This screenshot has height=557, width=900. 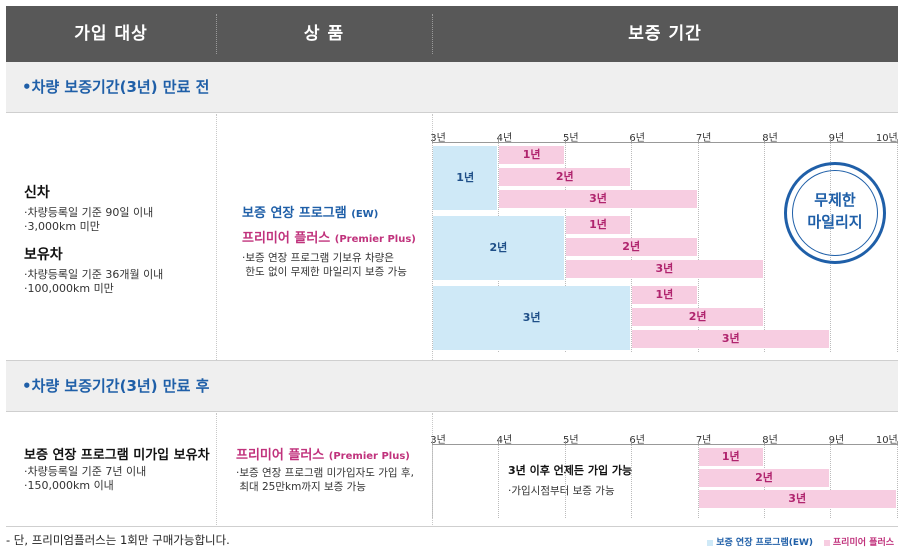 I want to click on tick-label: 4년, so click(x=504, y=138).